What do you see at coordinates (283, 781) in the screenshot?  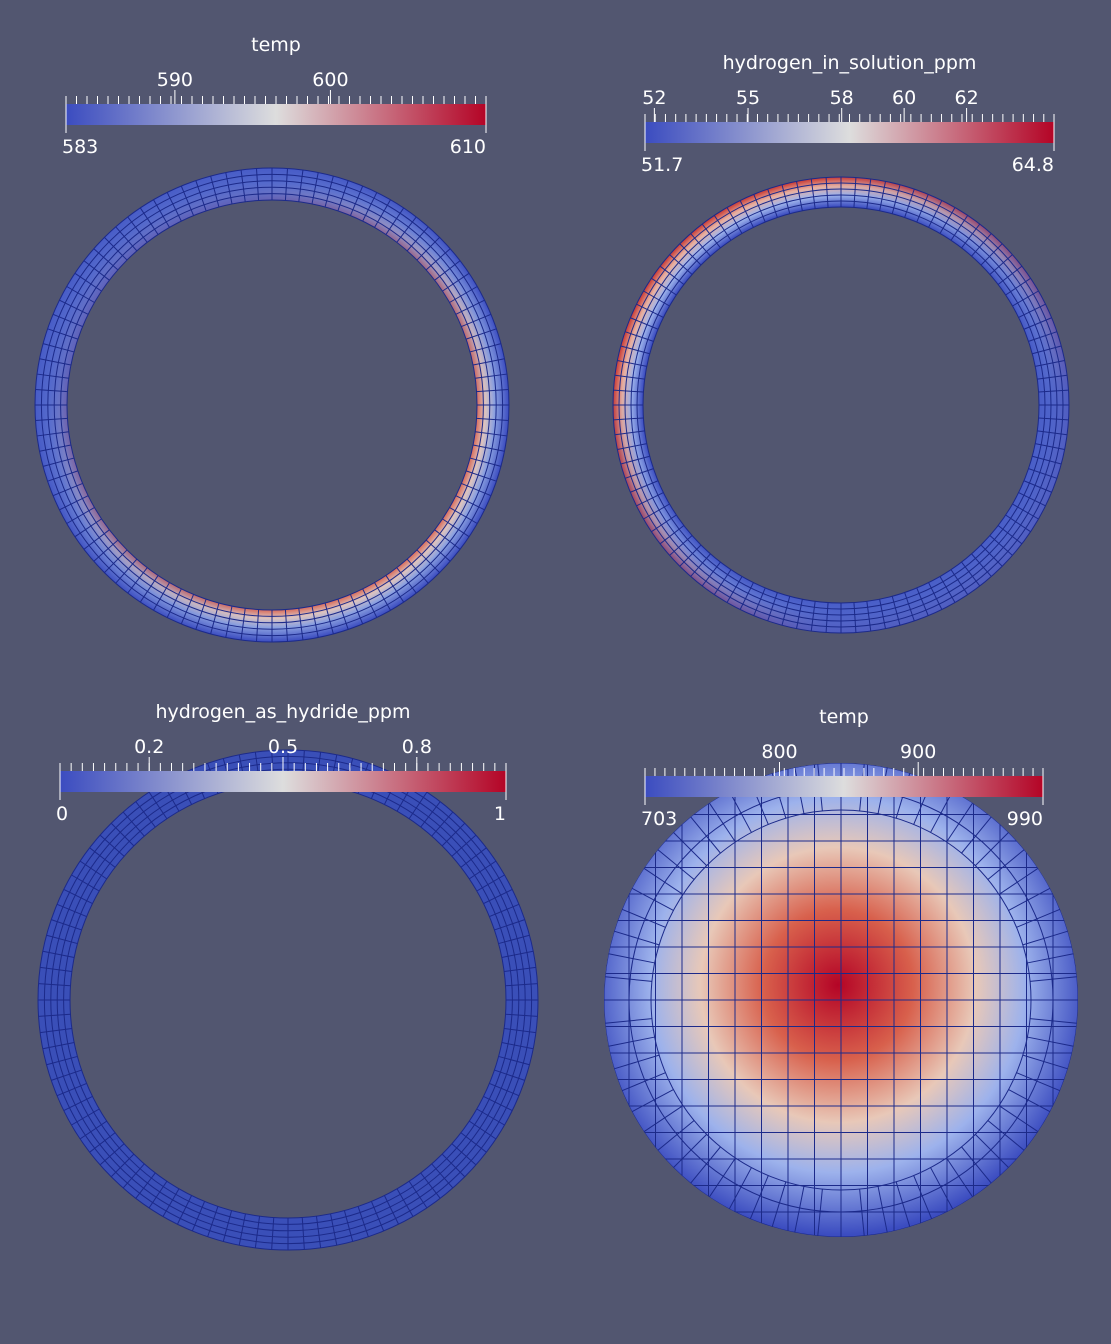 I see `color-bar` at bounding box center [283, 781].